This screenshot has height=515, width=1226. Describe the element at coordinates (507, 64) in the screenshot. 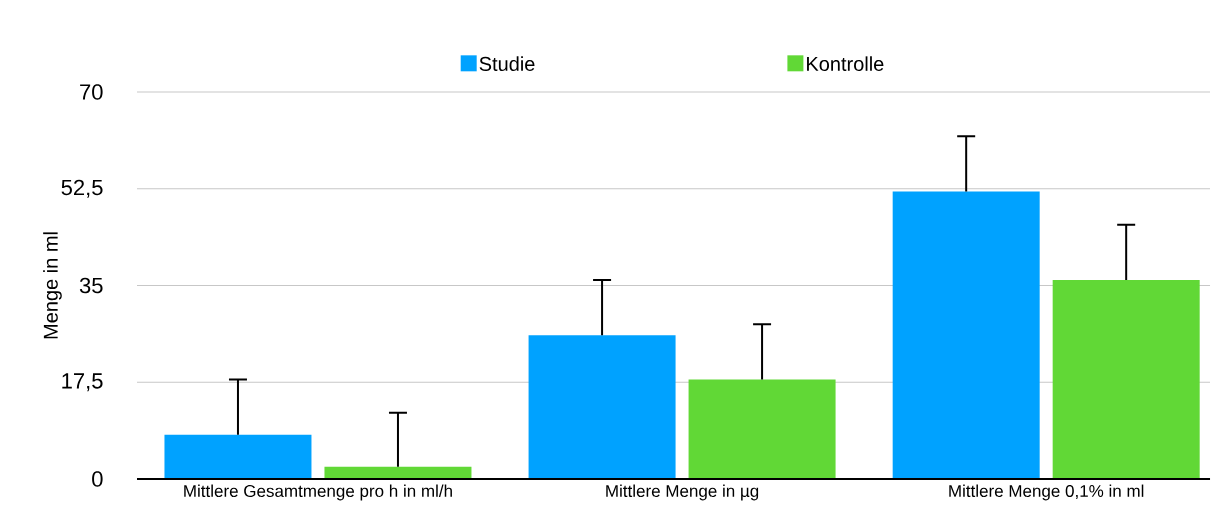

I see `legend-label: Studie` at that location.